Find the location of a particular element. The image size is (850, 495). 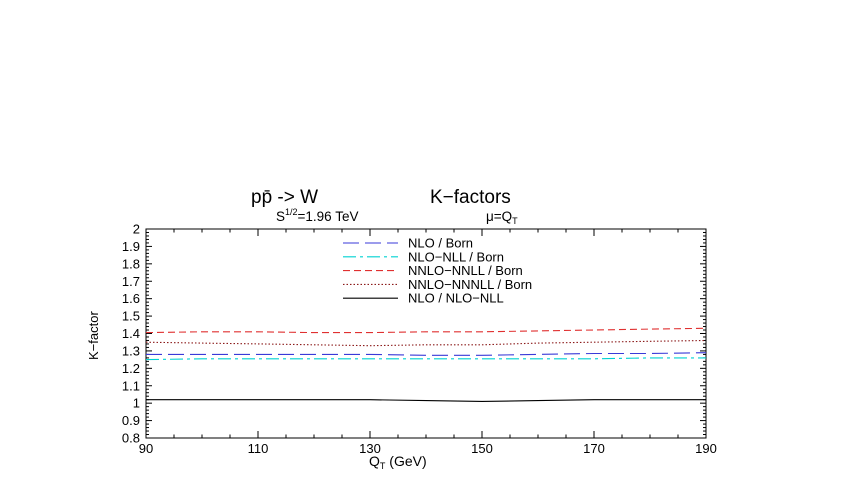

y-tick-label: 2 is located at coordinates (136, 229).